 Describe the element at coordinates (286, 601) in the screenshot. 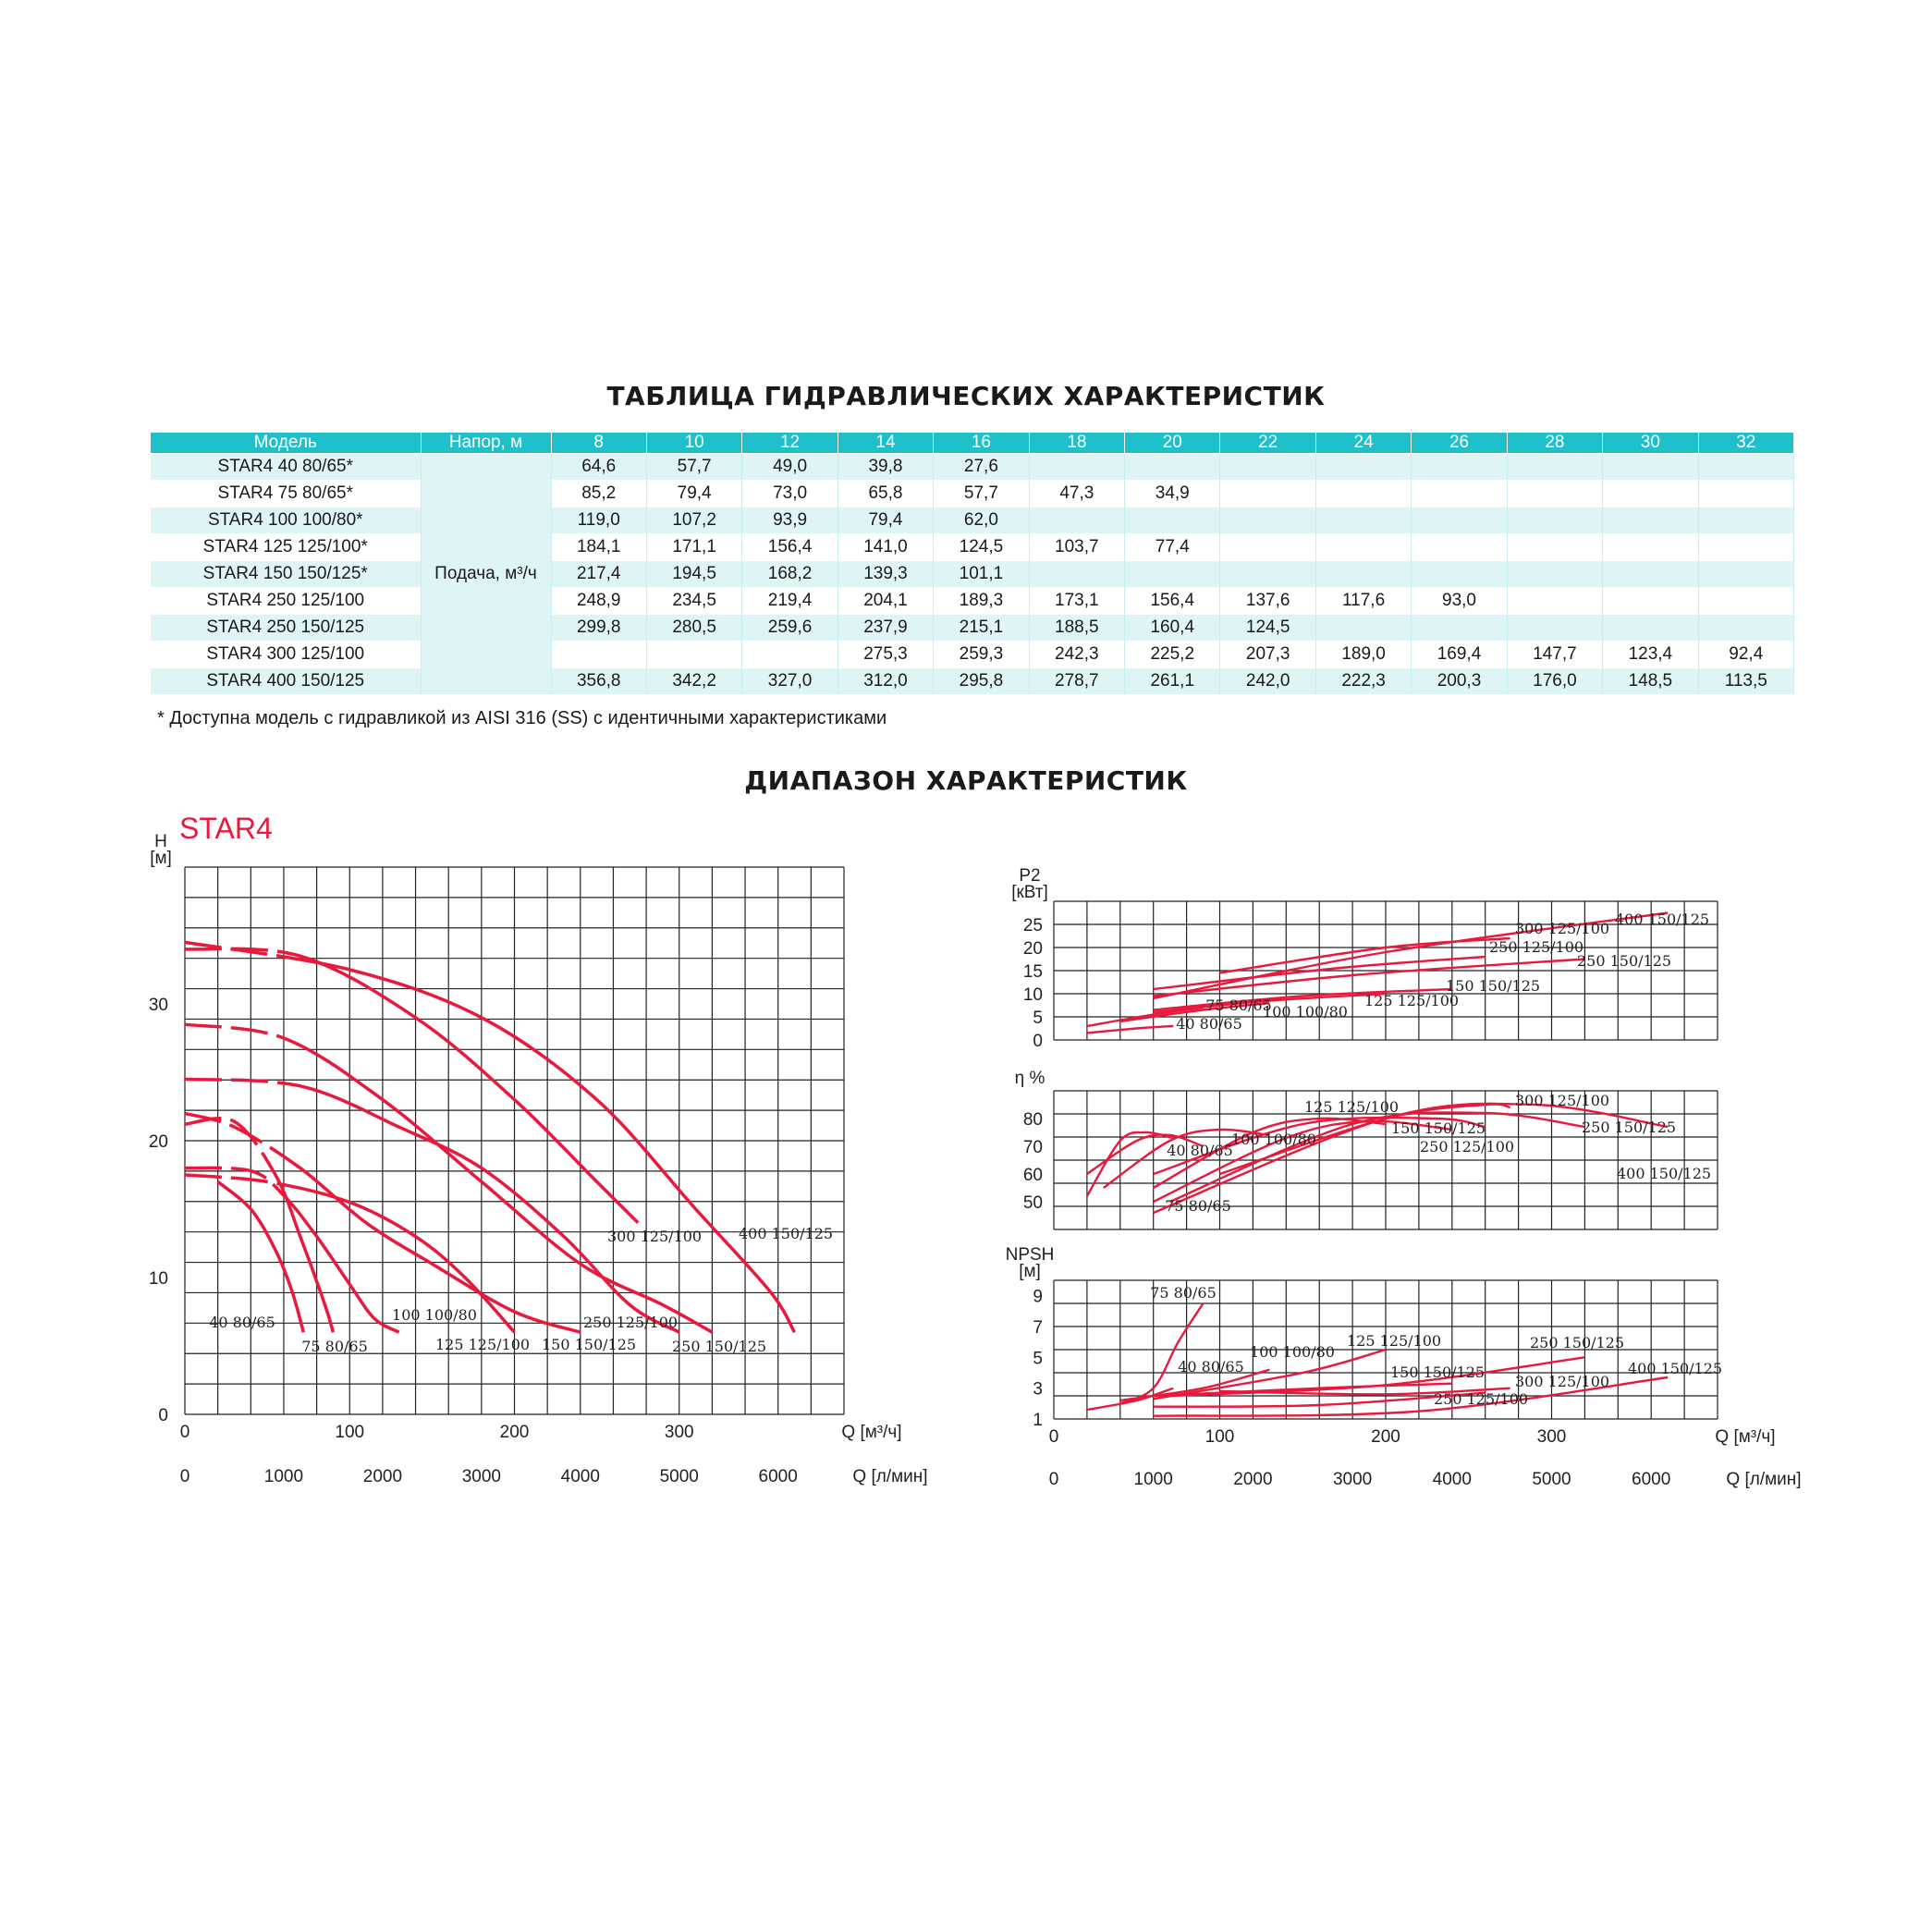

I see `model-cell: STAR4 250 125/100` at that location.